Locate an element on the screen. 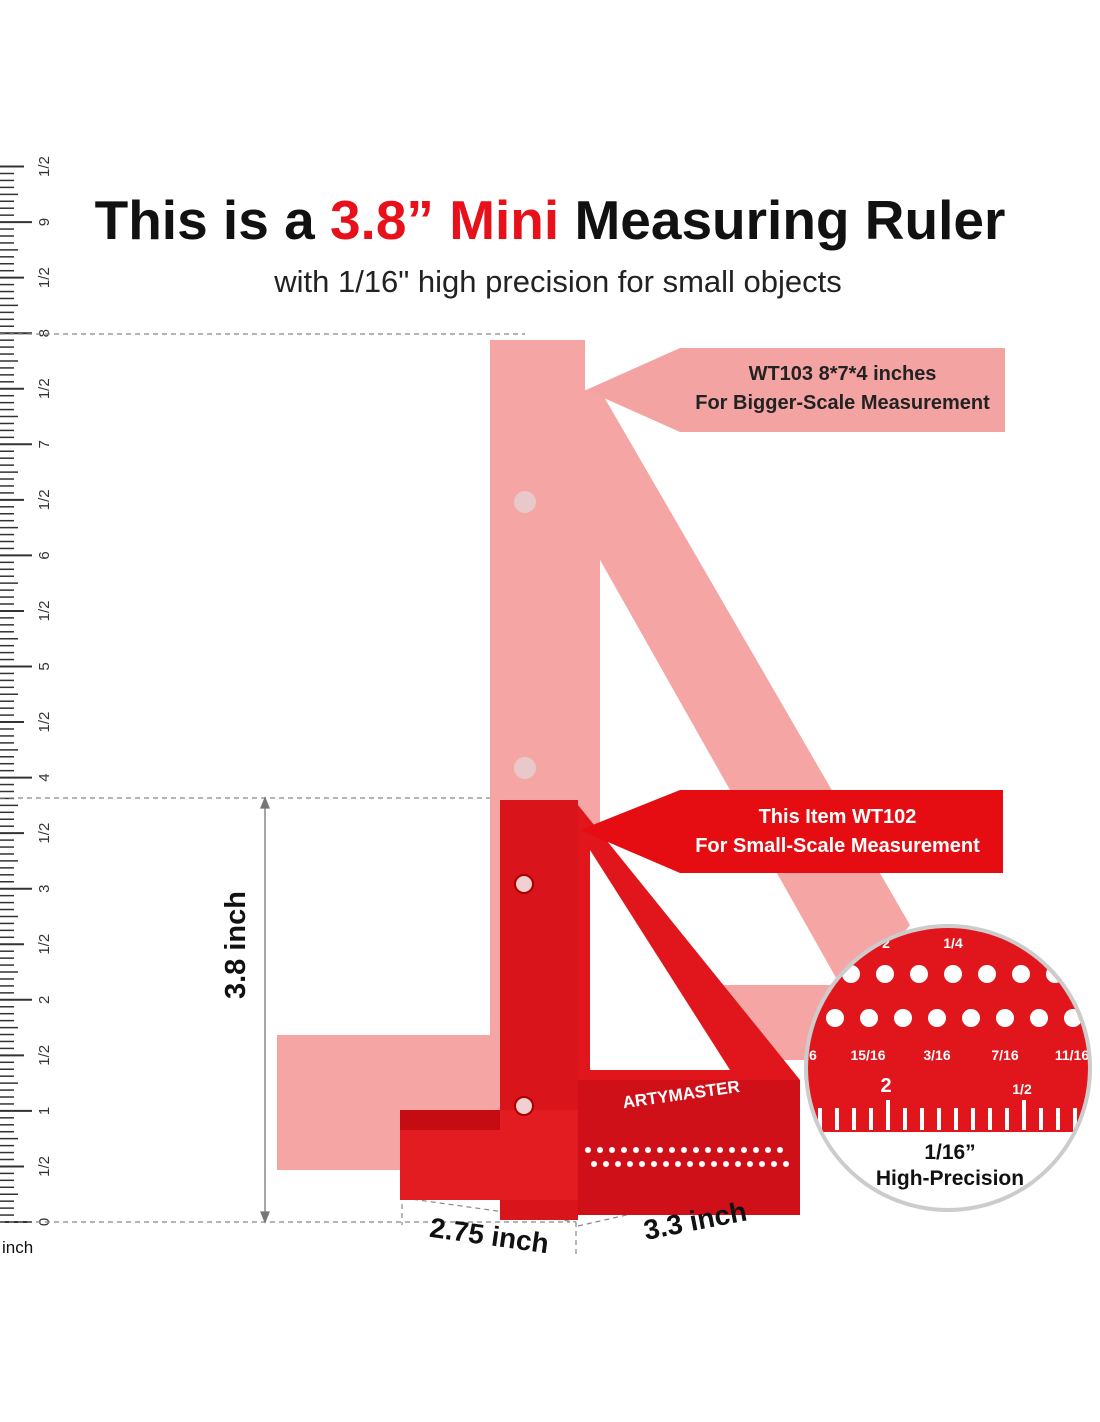 The height and width of the screenshot is (1422, 1100). ruler-label: 3 is located at coordinates (44, 889).